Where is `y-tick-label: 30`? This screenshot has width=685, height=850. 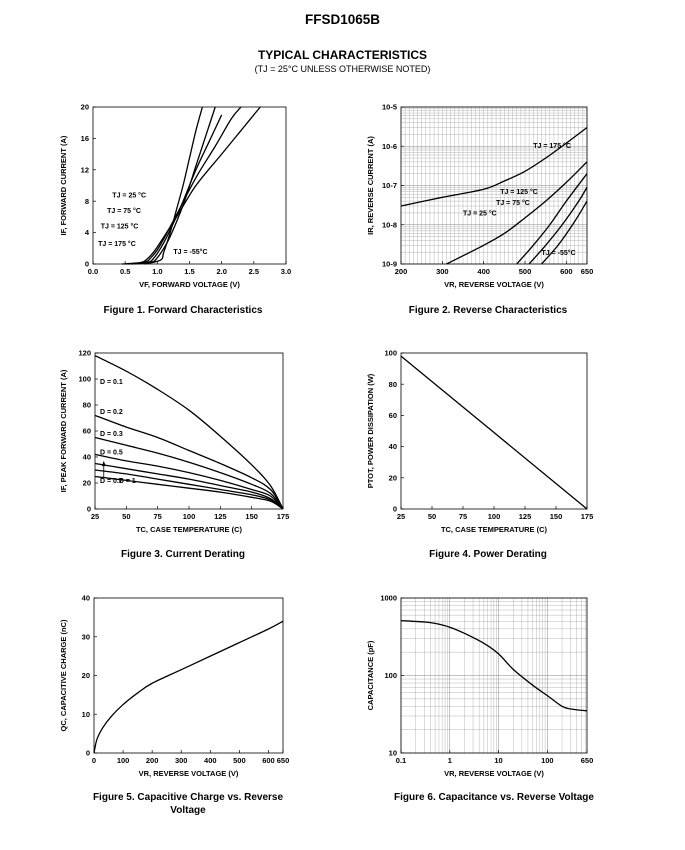 y-tick-label: 30 is located at coordinates (86, 636).